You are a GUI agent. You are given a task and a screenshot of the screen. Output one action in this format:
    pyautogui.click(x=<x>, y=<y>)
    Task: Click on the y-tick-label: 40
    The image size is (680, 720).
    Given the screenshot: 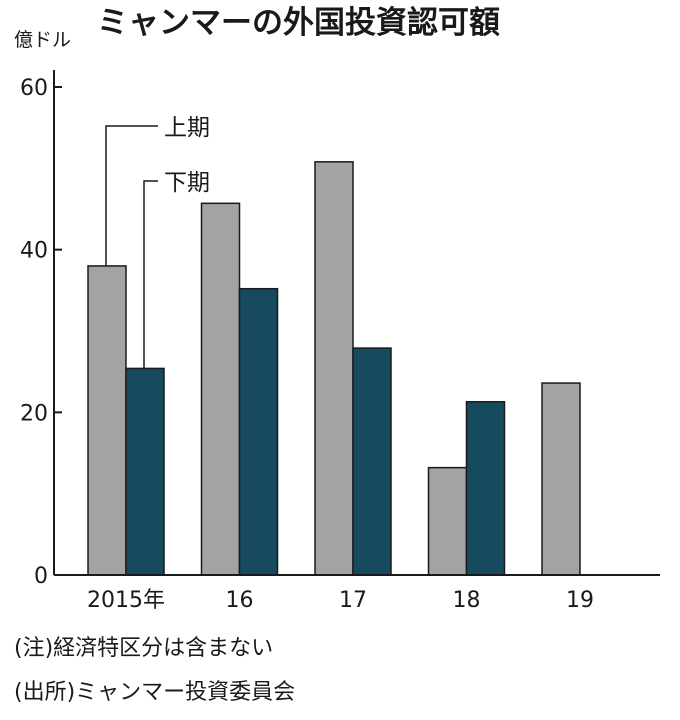 What is the action you would take?
    pyautogui.click(x=34, y=251)
    